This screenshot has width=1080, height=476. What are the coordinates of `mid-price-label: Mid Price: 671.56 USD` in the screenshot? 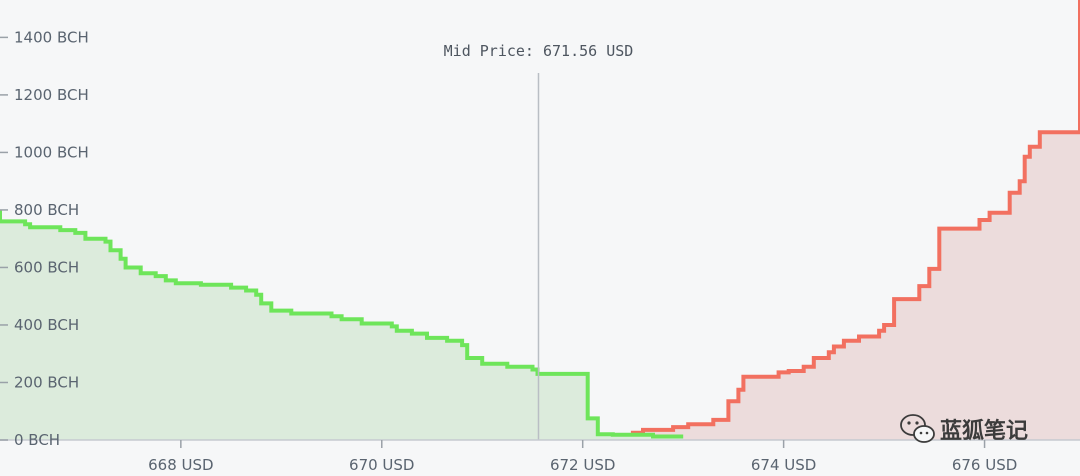 It's located at (539, 51).